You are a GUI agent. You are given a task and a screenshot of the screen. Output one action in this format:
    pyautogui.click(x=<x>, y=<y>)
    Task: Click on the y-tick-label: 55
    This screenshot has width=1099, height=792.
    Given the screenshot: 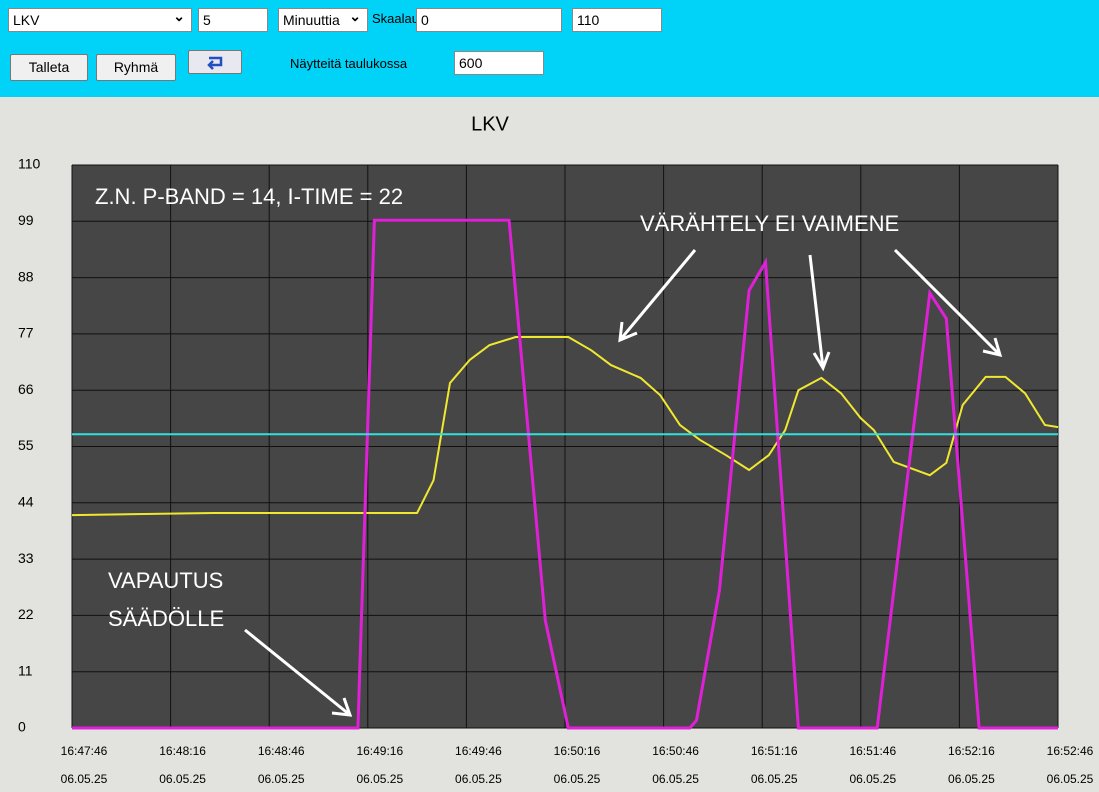 What is the action you would take?
    pyautogui.click(x=26, y=445)
    